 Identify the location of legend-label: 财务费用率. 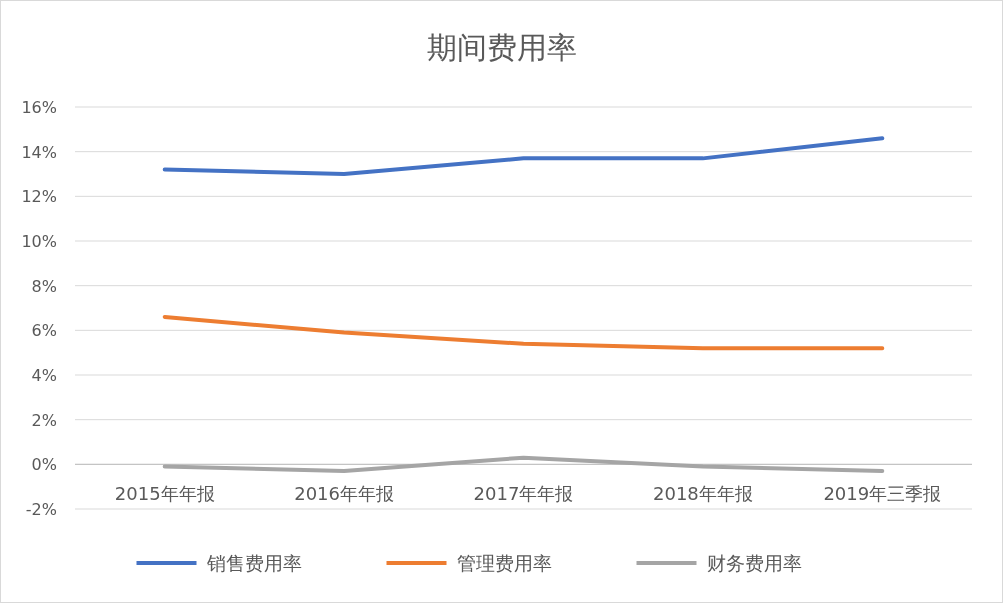
(754, 563).